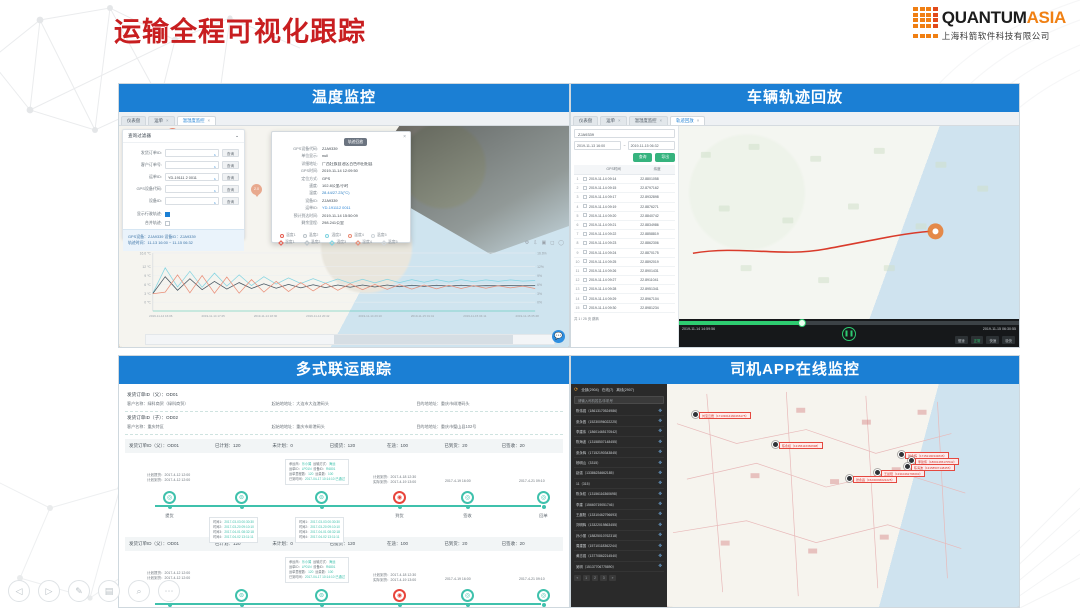 The height and width of the screenshot is (608, 1080). Describe the element at coordinates (134, 120) in the screenshot. I see `tab-dashboard: 仪表盘` at that location.